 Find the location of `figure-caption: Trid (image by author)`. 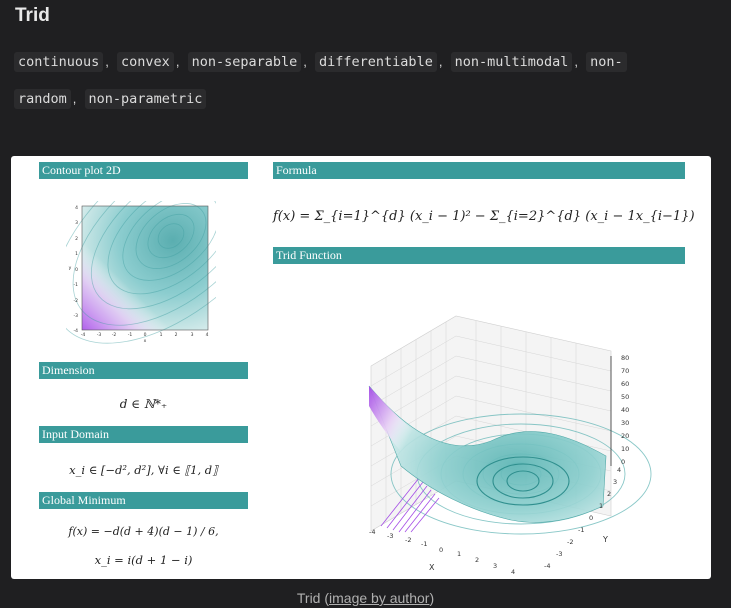

figure-caption: Trid (image by author) is located at coordinates (365, 598).